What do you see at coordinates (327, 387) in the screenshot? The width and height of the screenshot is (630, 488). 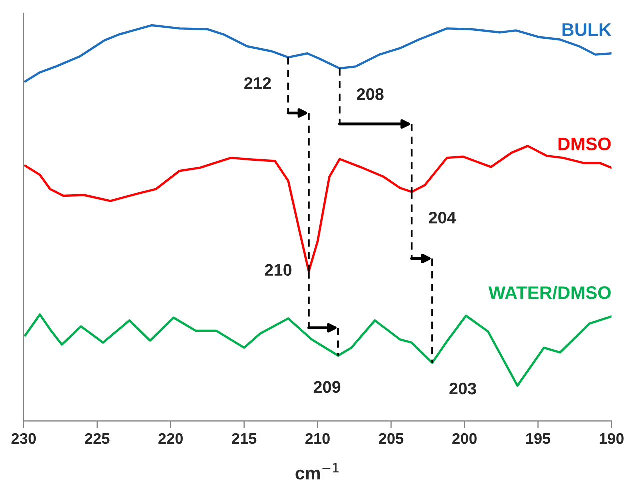 I see `annotation: 209` at bounding box center [327, 387].